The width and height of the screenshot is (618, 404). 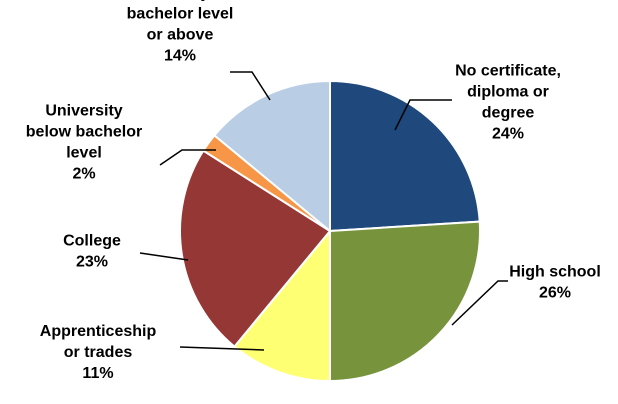 I want to click on slice-label-1: No certificate, diploma or degree 24%, so click(x=508, y=103).